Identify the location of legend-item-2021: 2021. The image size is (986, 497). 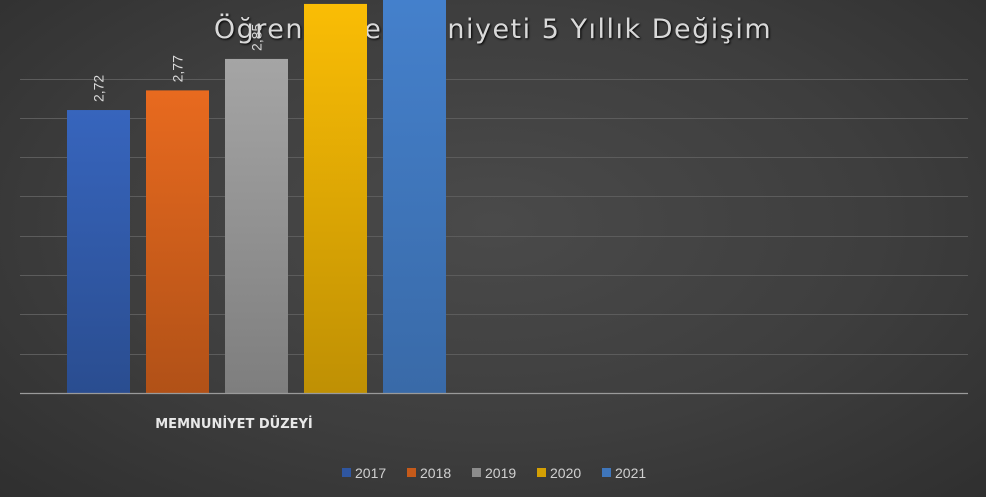
(624, 473).